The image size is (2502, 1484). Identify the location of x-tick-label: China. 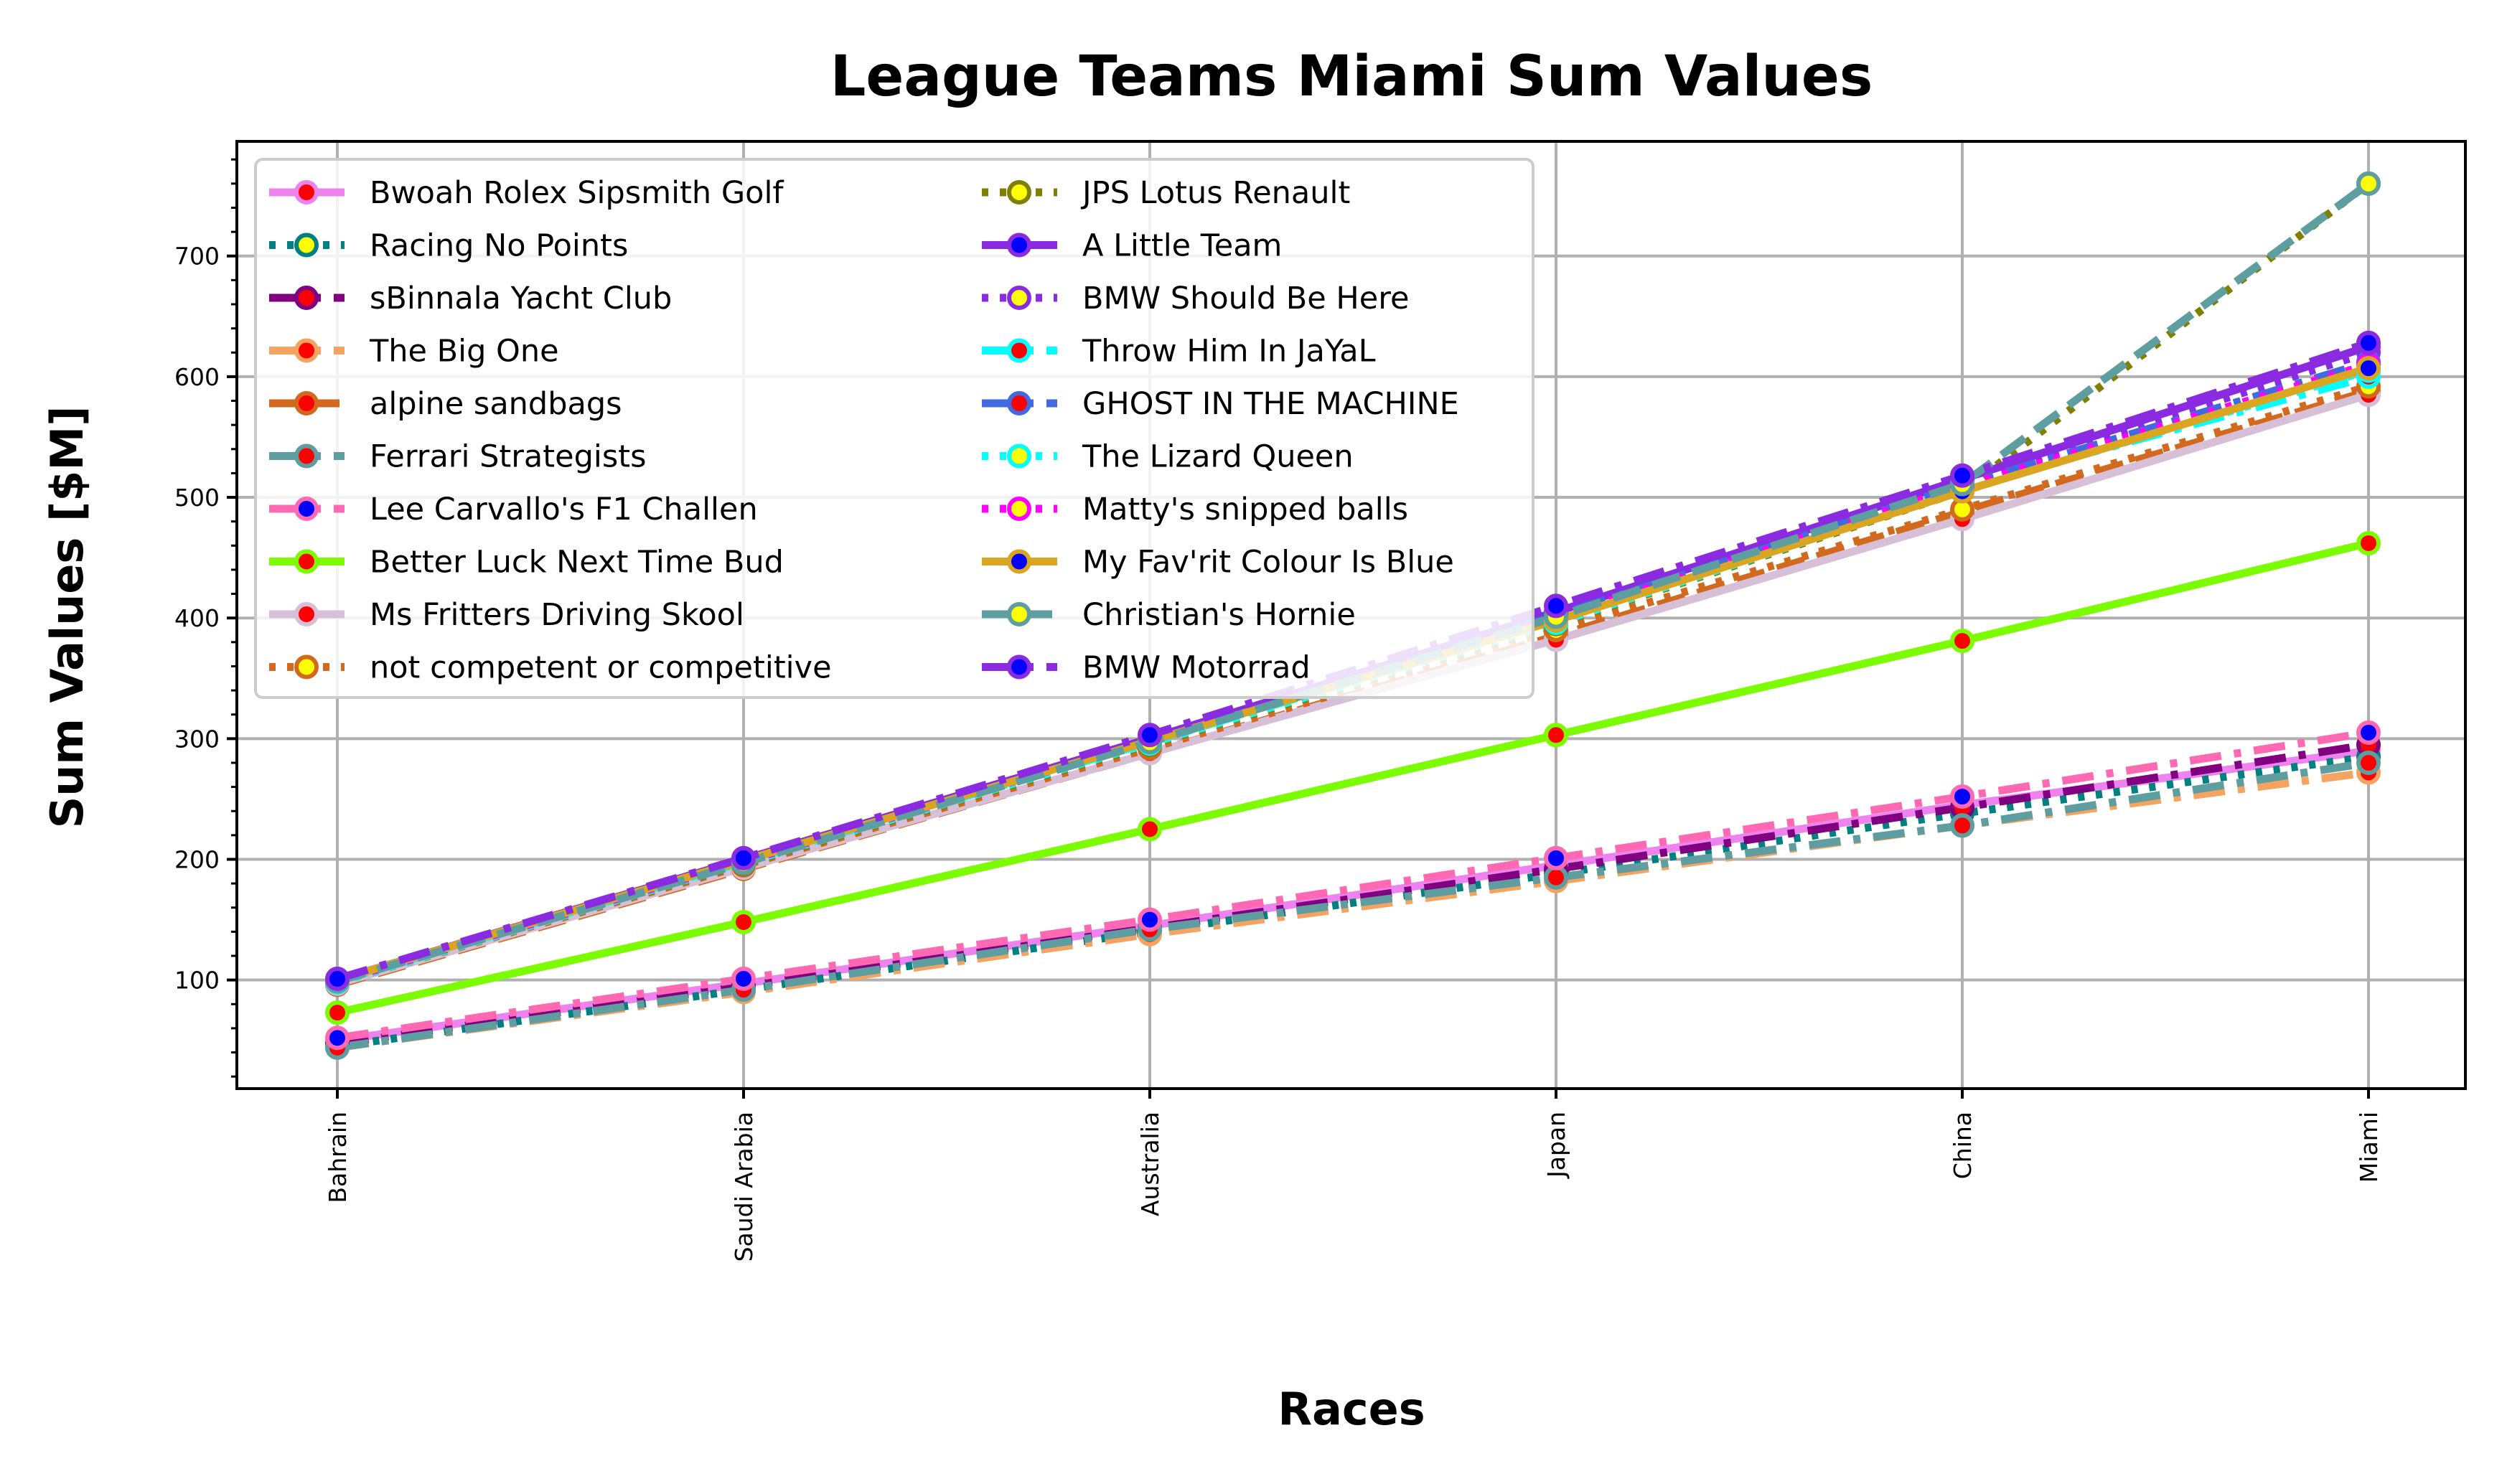
(1963, 1145).